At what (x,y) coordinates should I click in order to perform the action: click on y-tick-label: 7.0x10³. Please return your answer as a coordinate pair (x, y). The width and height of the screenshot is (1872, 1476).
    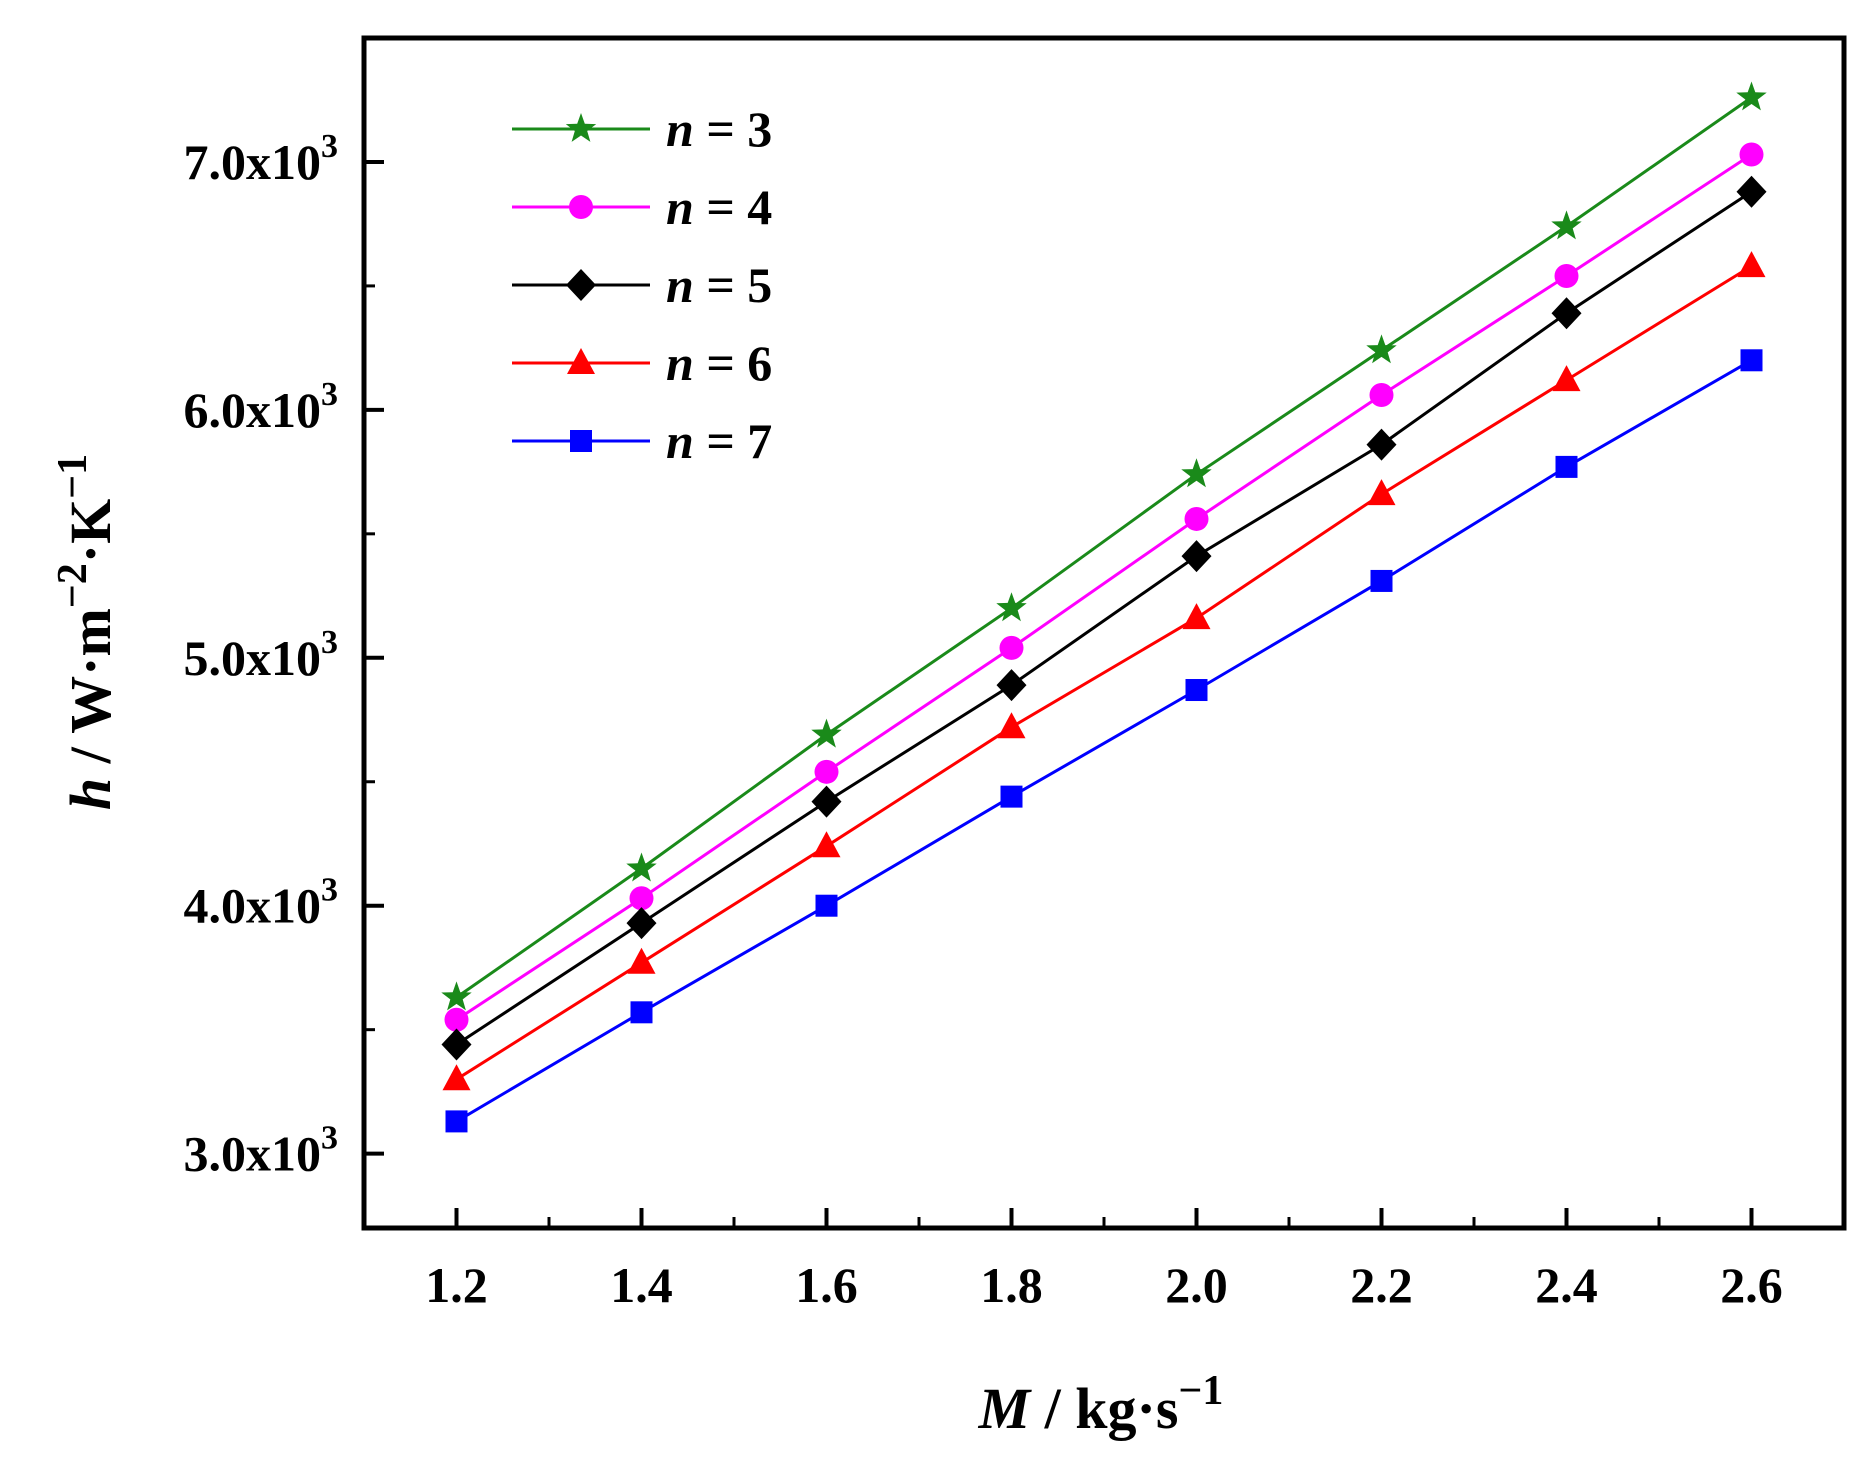
    Looking at the image, I should click on (261, 159).